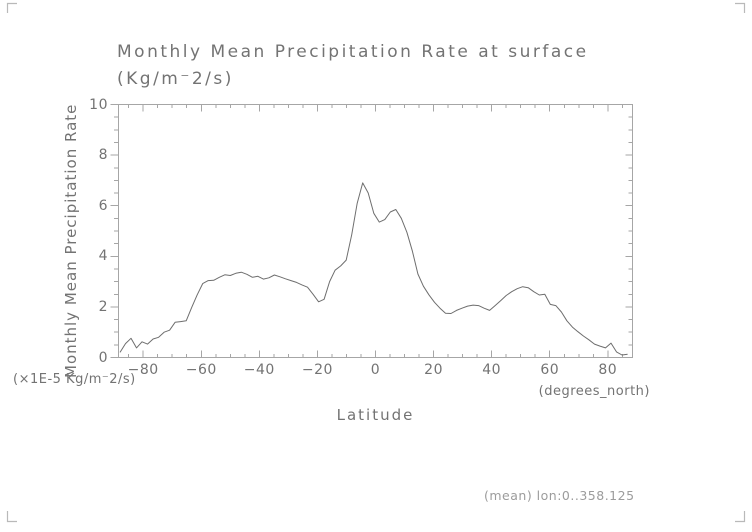 This screenshot has width=752, height=532. Describe the element at coordinates (550, 370) in the screenshot. I see `x-tick-label: 60` at that location.